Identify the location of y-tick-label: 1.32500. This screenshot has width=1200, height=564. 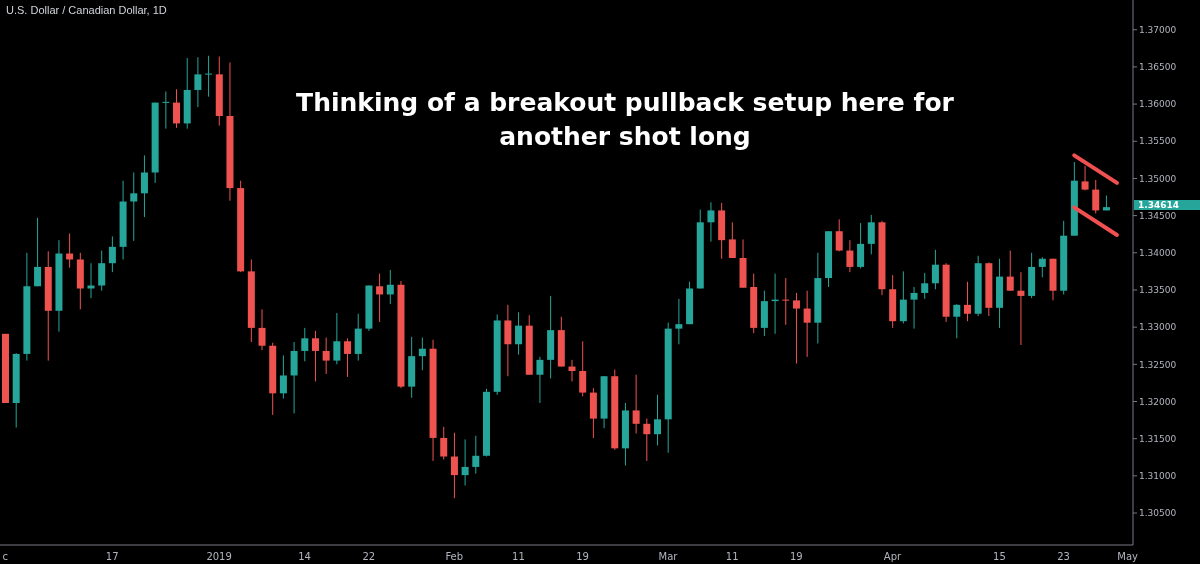
(1158, 364).